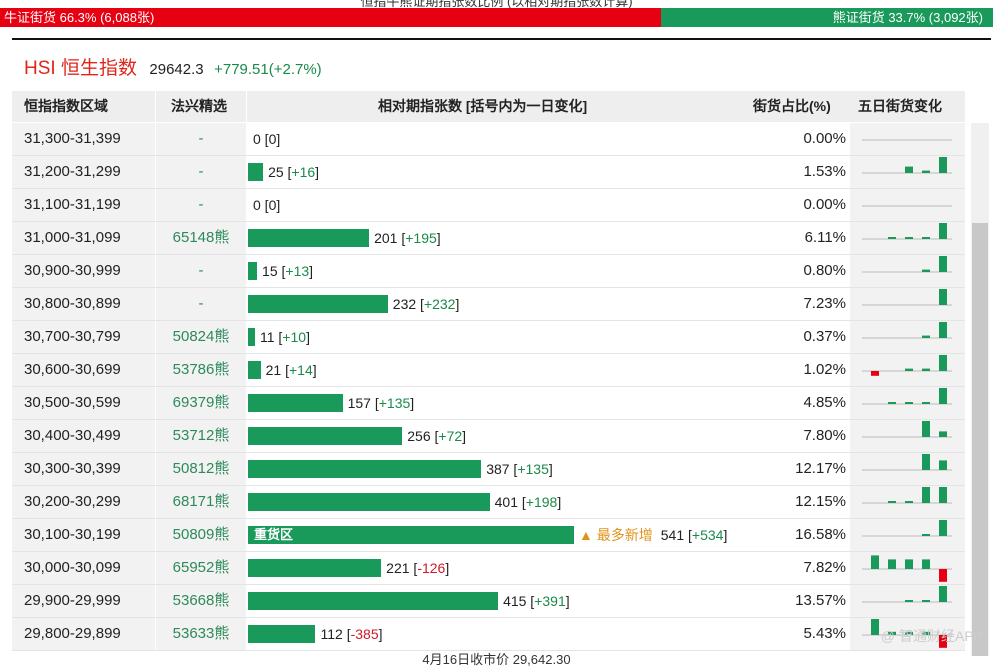 The height and width of the screenshot is (668, 993). Describe the element at coordinates (201, 337) in the screenshot. I see `warrant-pick-link: 50824熊` at that location.